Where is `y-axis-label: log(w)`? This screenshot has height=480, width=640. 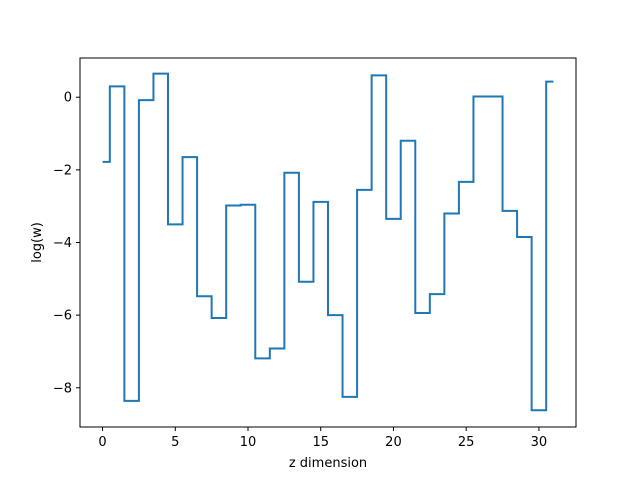 y-axis-label: log(w) is located at coordinates (37, 242).